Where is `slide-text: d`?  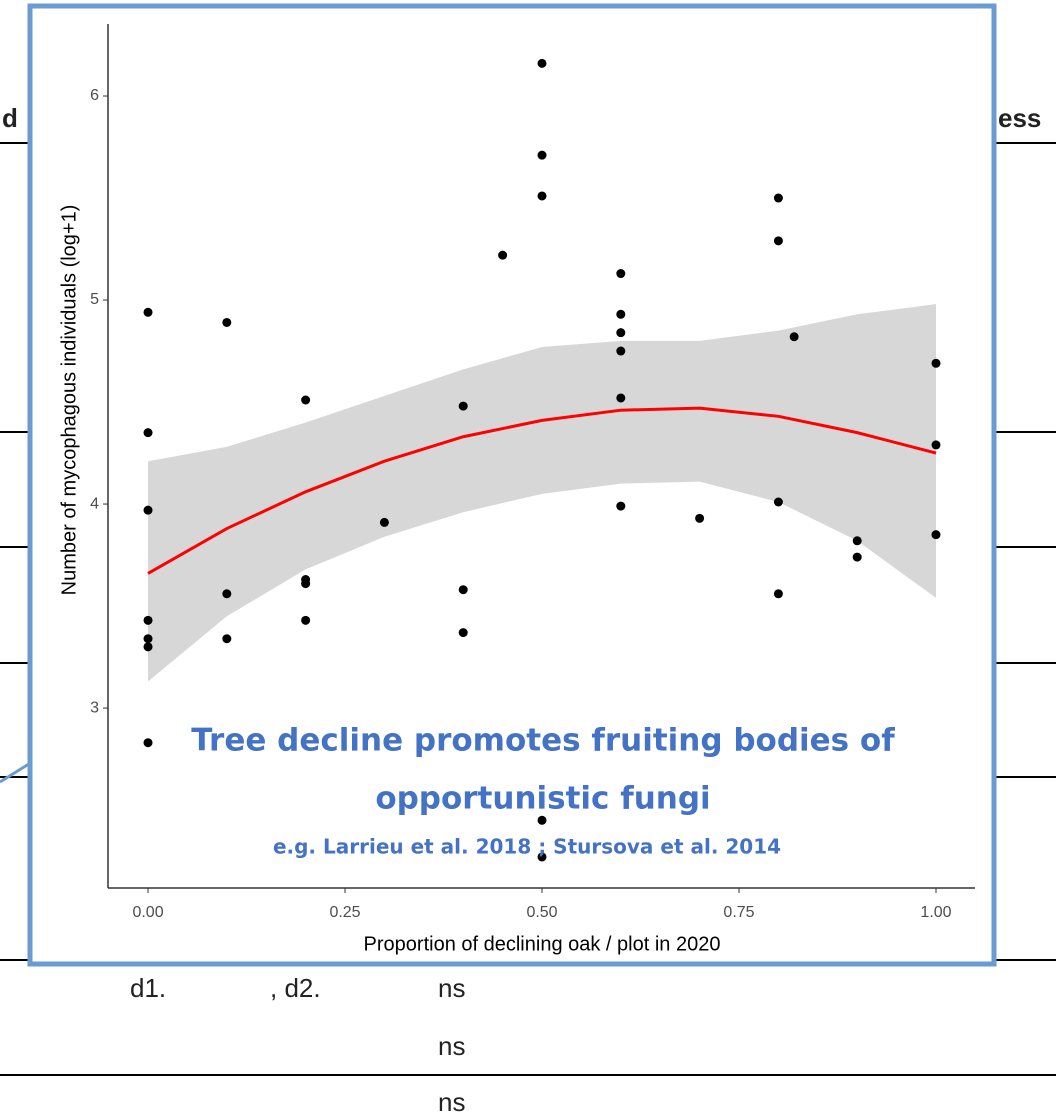 slide-text: d is located at coordinates (10, 118).